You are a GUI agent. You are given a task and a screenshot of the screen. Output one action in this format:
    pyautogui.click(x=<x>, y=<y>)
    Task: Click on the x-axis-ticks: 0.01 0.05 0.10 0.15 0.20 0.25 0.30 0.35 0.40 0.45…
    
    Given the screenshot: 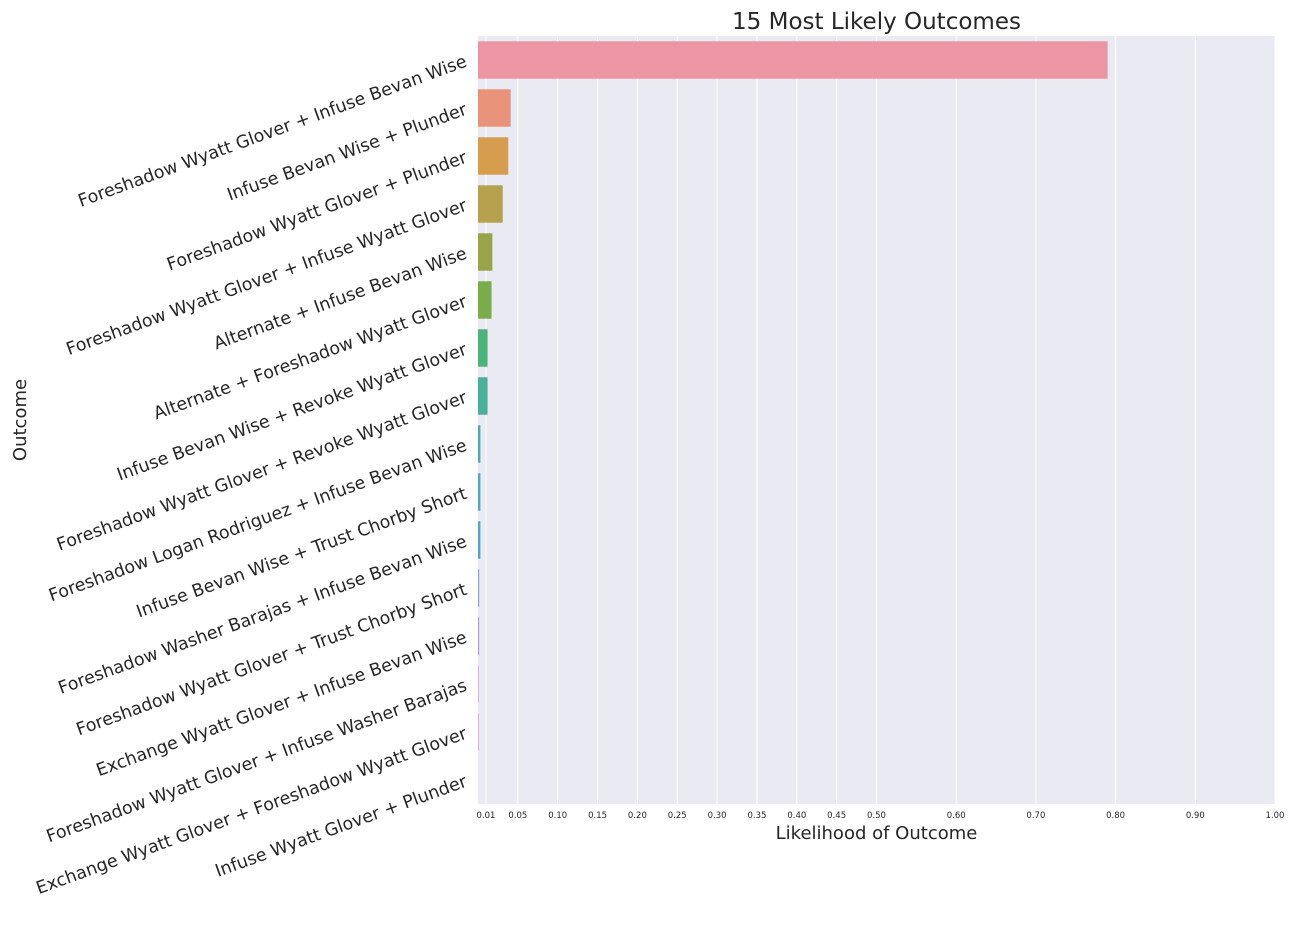 What is the action you would take?
    pyautogui.click(x=881, y=816)
    